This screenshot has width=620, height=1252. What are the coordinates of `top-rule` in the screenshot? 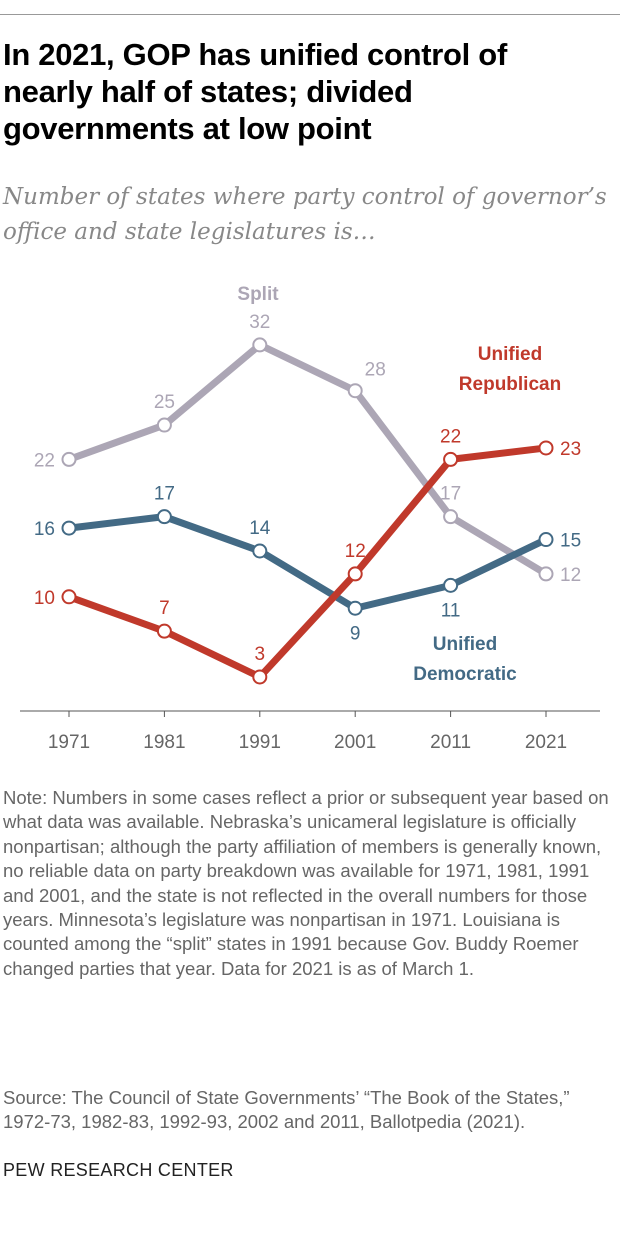 It's located at (310, 14).